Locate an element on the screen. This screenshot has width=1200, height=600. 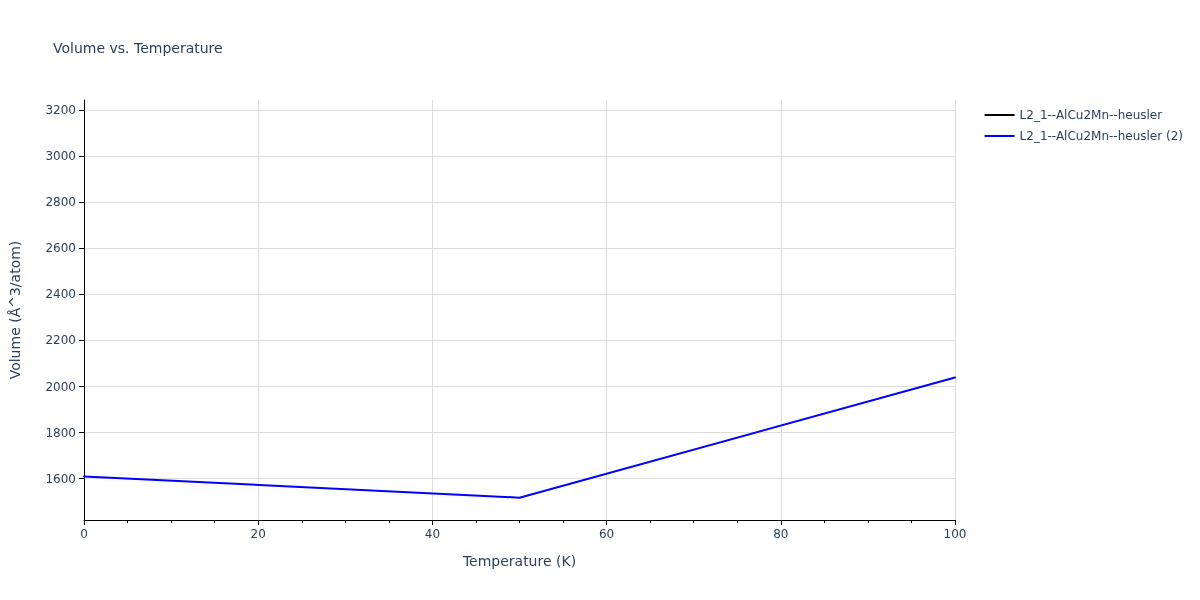
legend-label: L2_1--AlCu2Mn--heusler is located at coordinates (1091, 115).